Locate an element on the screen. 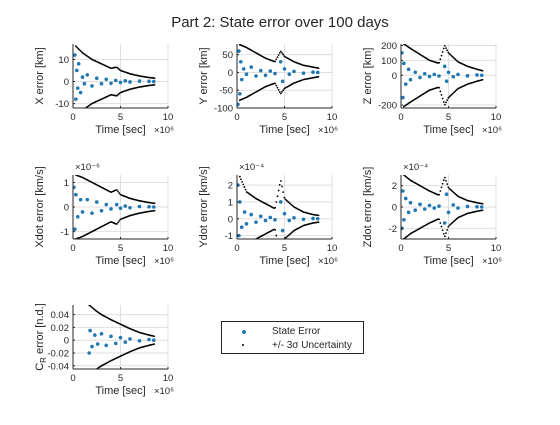 This screenshot has height=425, width=560. x-axis-label: Time [sec] is located at coordinates (448, 130).